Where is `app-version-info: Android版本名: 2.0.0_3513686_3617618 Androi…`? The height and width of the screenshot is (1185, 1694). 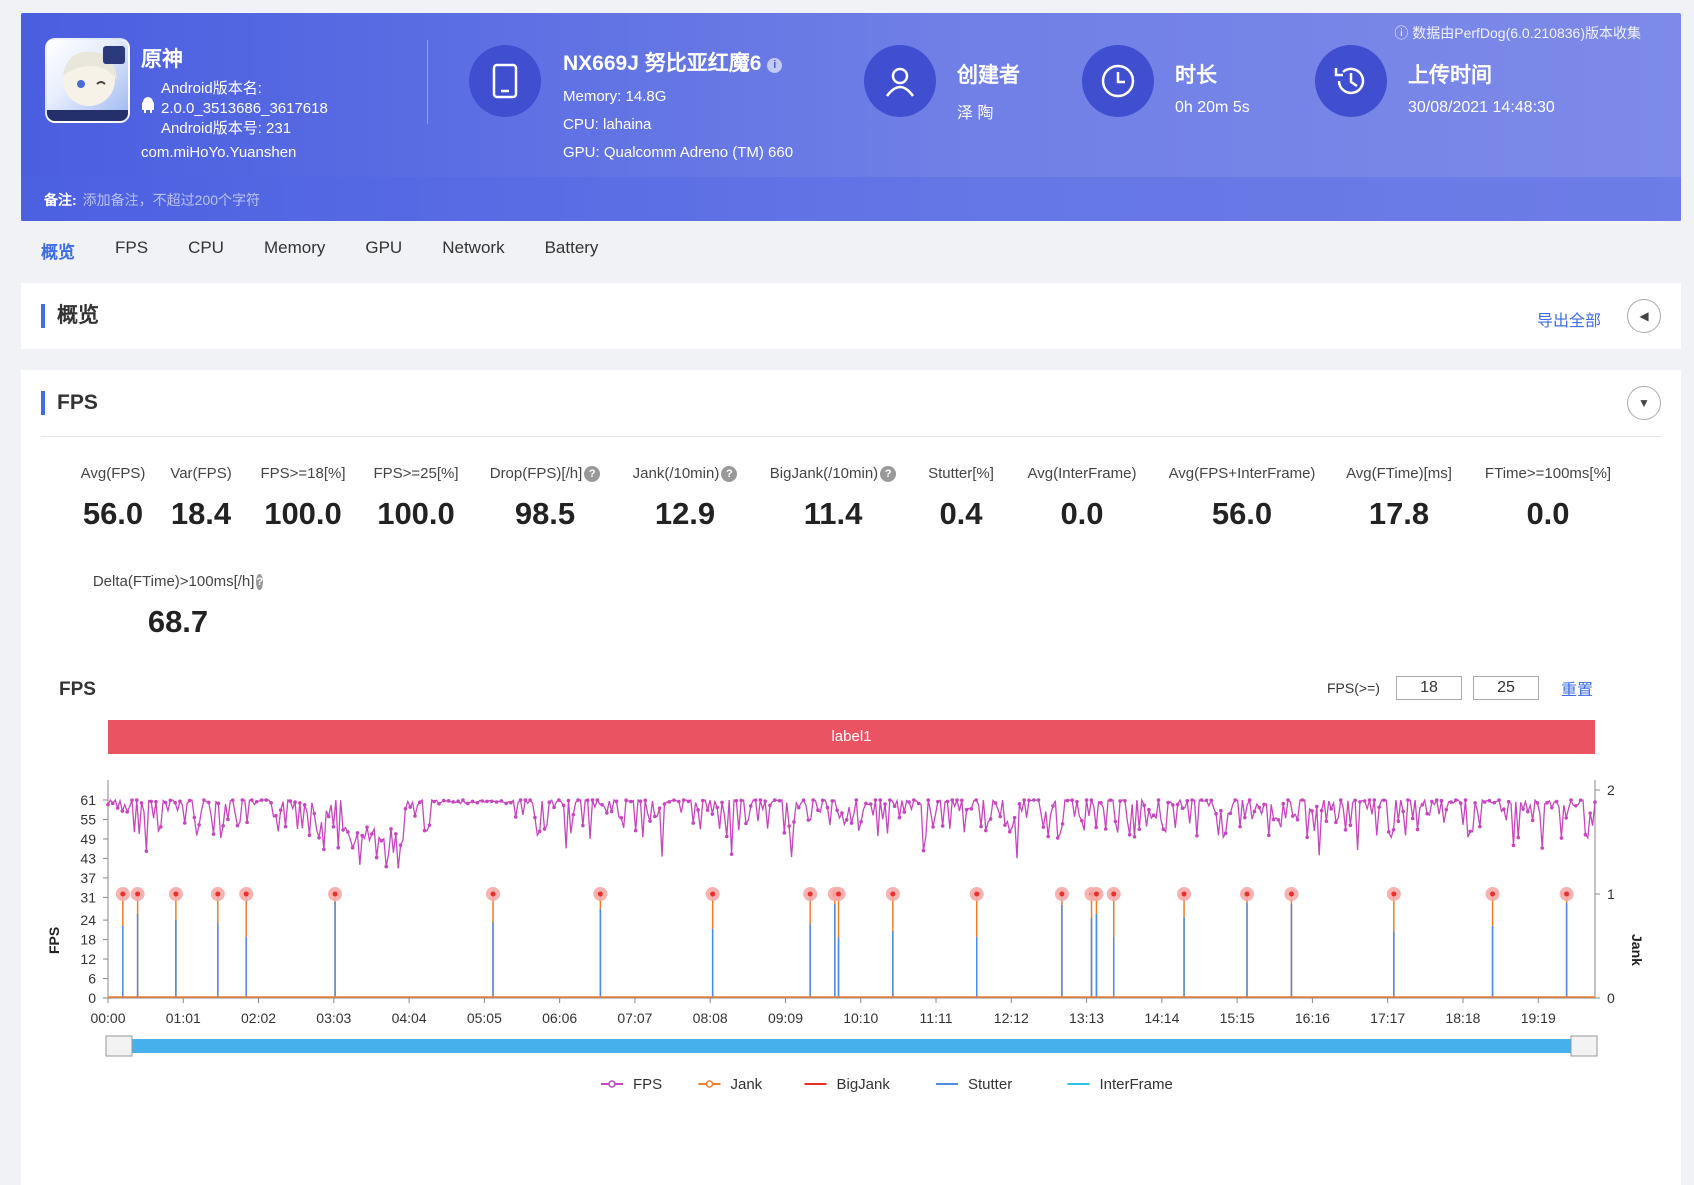
app-version-info: Android版本名: 2.0.0_3513686_3617618 Androi… is located at coordinates (244, 108).